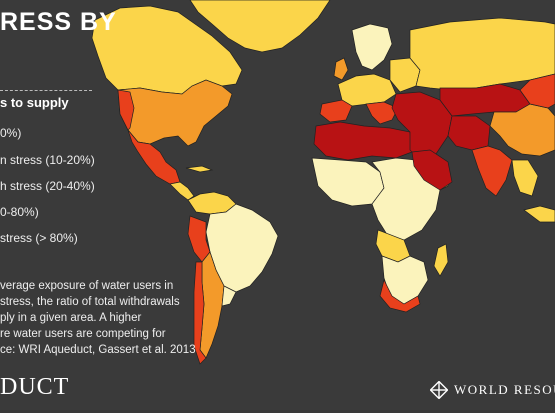 This screenshot has height=413, width=555. What do you see at coordinates (229, 296) in the screenshot?
I see `uruguay` at bounding box center [229, 296].